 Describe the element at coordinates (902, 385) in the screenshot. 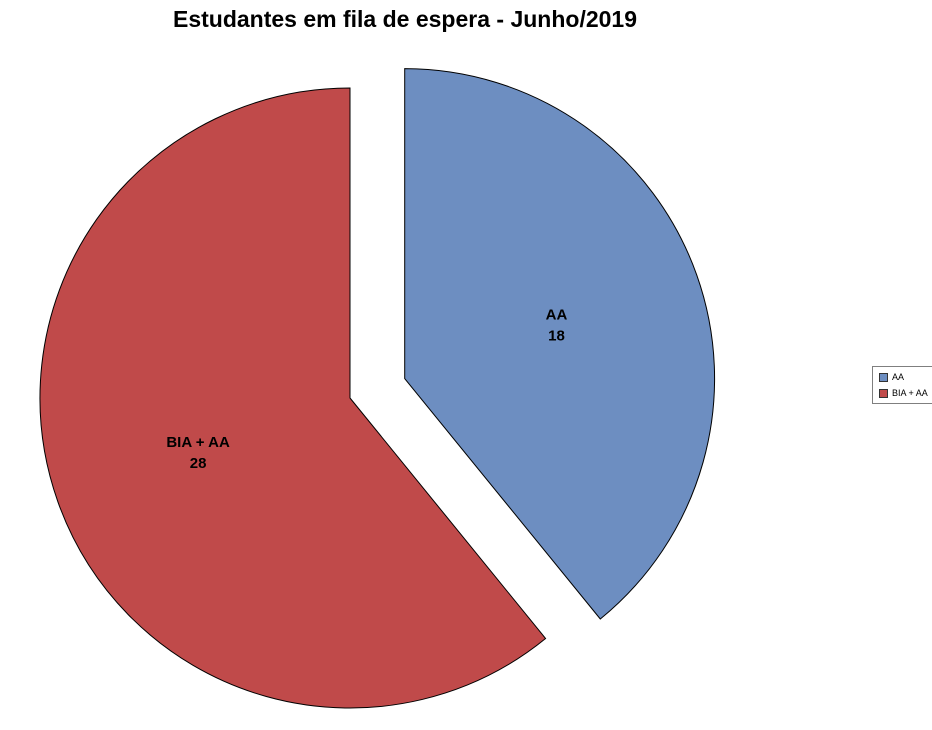

I see `legend: AA BIA + AA` at that location.